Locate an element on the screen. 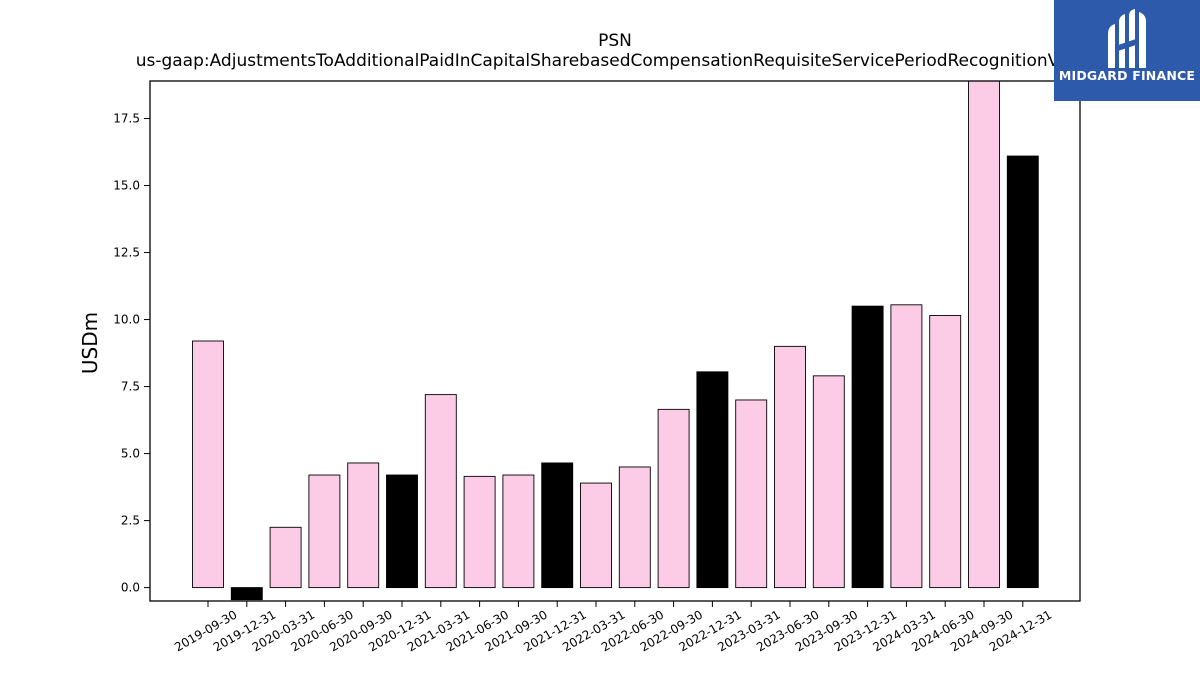 This screenshot has width=1200, height=675. y-tick-label: 10.0 is located at coordinates (126, 320).